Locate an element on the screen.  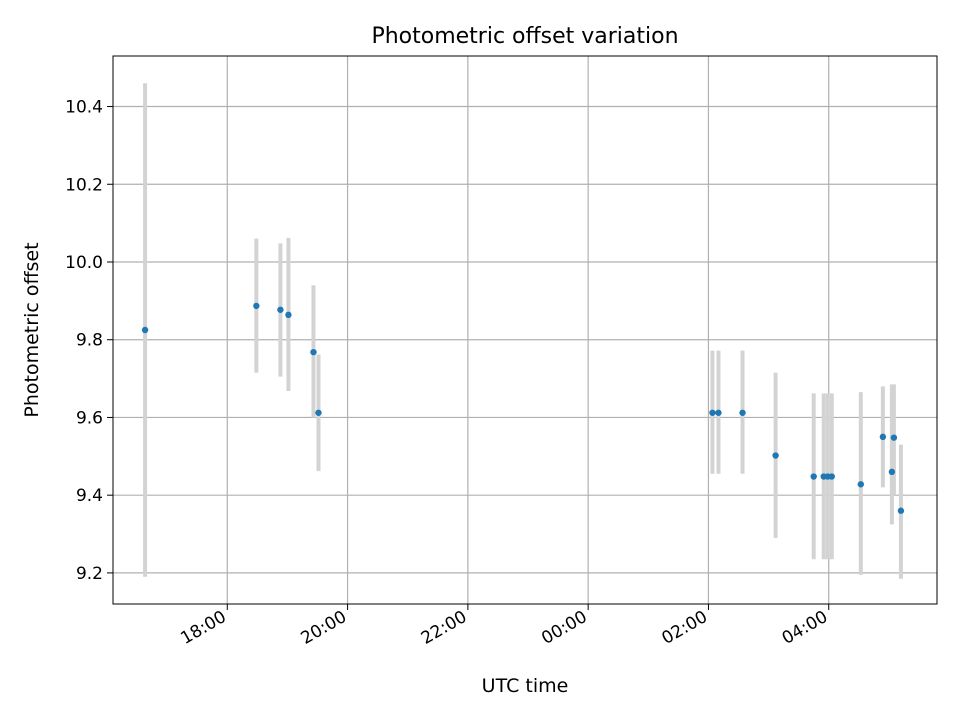
x-axis-label: UTC time is located at coordinates (525, 686).